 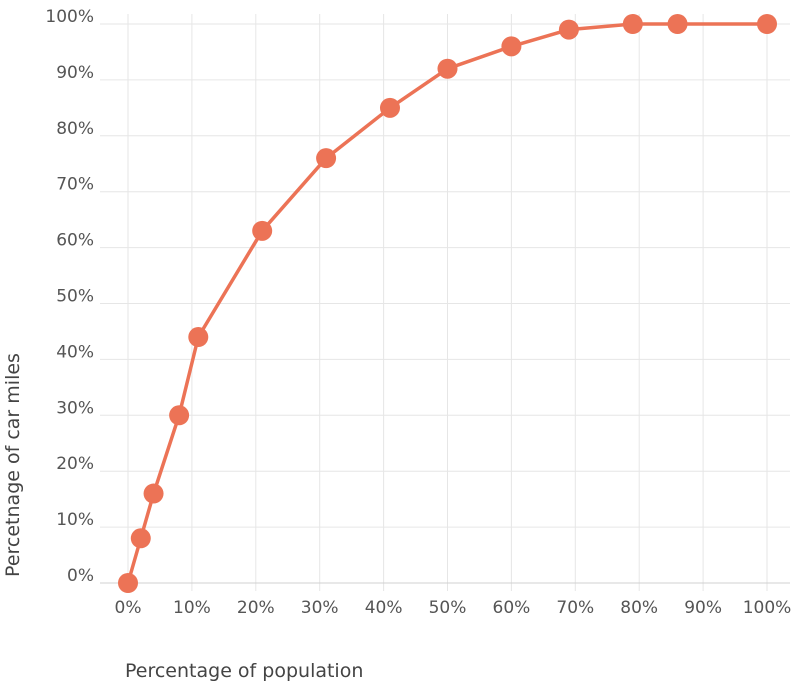 I want to click on y-tick-label: 10%, so click(x=75, y=520).